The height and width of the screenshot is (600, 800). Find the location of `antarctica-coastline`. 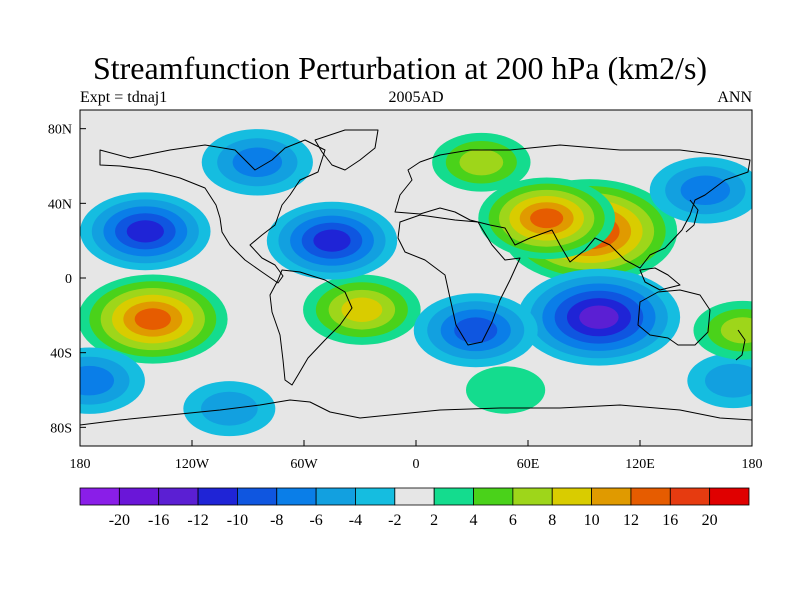

antarctica-coastline is located at coordinates (416, 412).